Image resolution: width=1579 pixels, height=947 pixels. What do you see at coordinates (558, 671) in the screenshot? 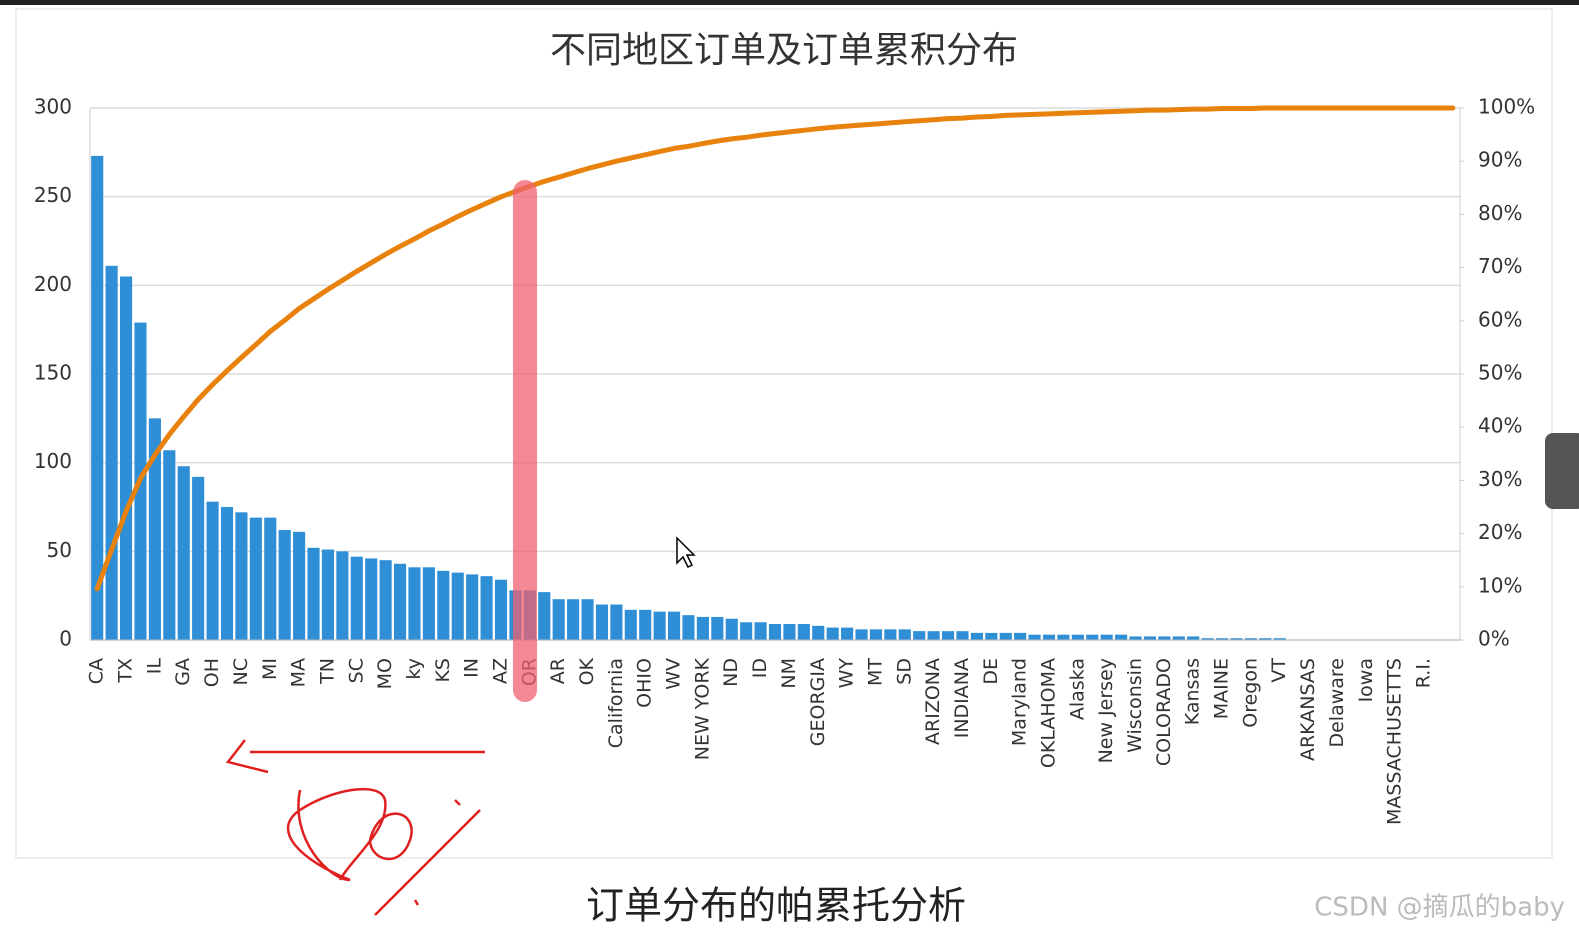
I see `x-tick-label: AR` at bounding box center [558, 671].